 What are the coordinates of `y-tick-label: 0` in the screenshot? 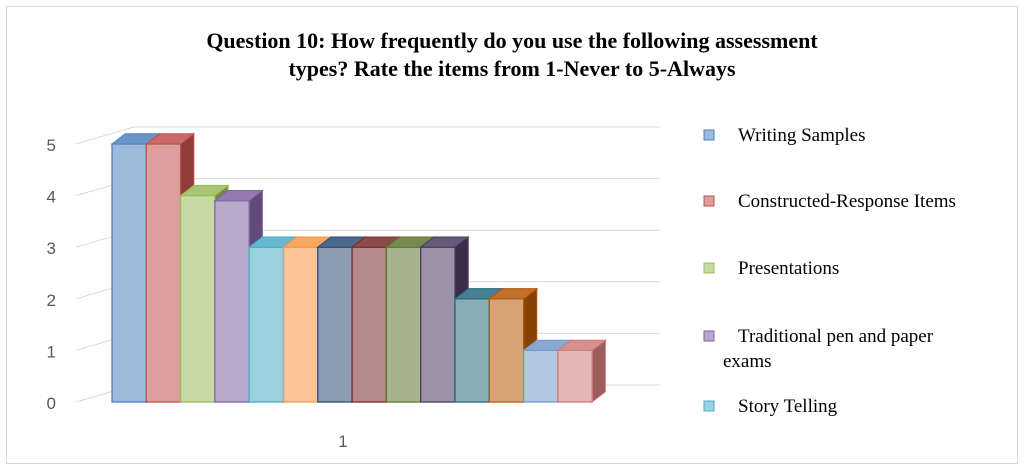 It's located at (51, 403).